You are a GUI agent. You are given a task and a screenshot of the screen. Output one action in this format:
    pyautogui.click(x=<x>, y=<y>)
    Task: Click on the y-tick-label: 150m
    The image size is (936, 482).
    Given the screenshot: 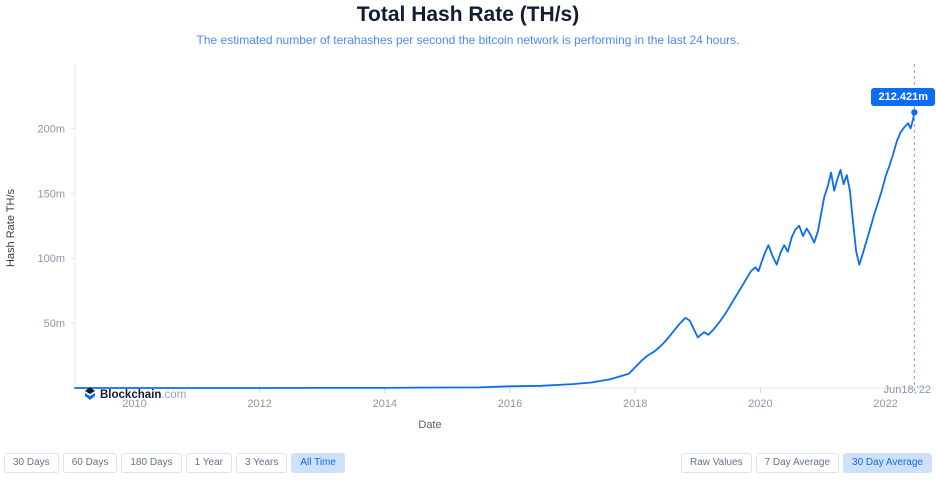 What is the action you would take?
    pyautogui.click(x=51, y=194)
    